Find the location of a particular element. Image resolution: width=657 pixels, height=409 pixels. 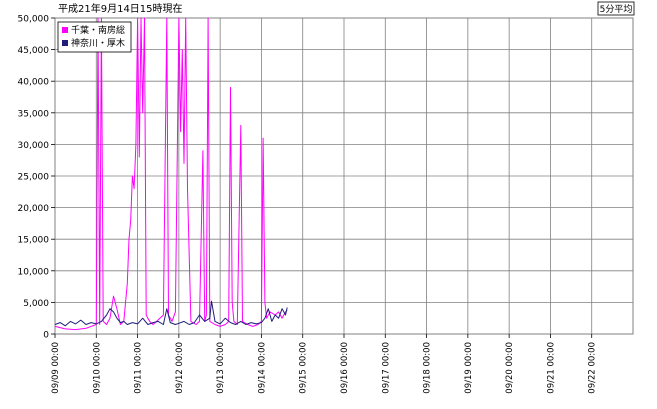

y-tick-label: 25,000 is located at coordinates (34, 178).